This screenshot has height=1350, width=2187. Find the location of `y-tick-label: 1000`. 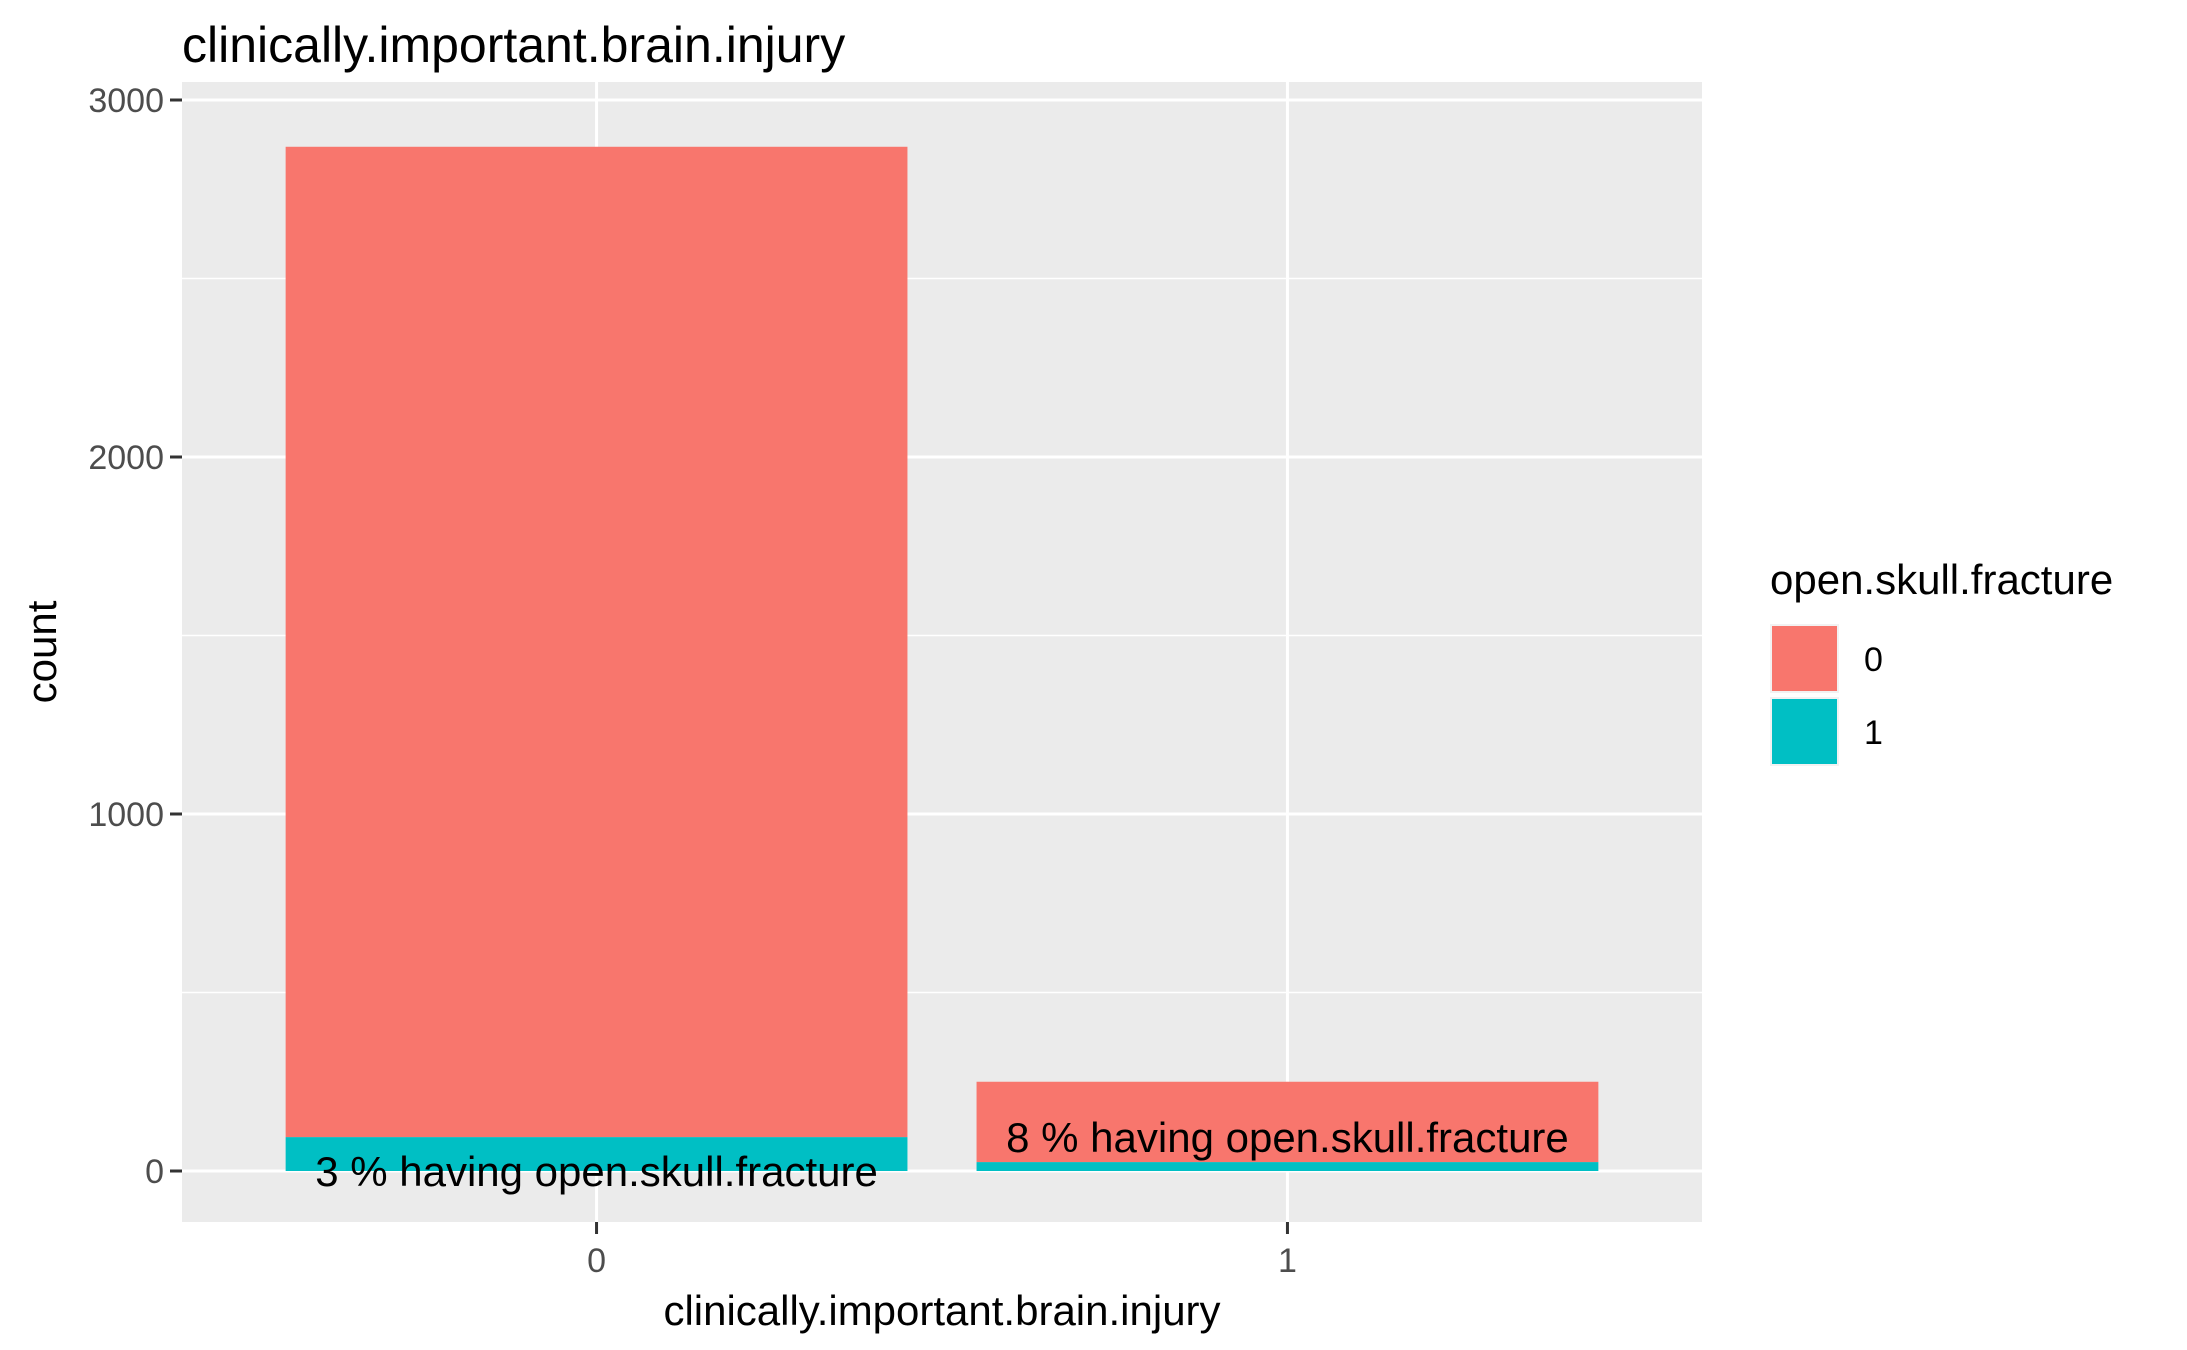

y-tick-label: 1000 is located at coordinates (126, 815).